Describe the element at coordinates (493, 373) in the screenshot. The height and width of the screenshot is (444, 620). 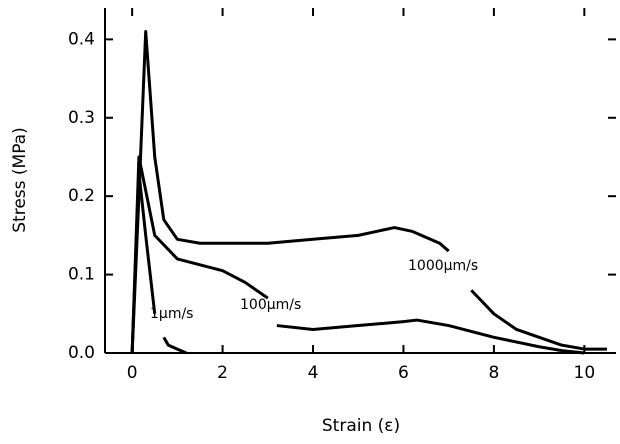
I see `x-tick-label: 8` at that location.